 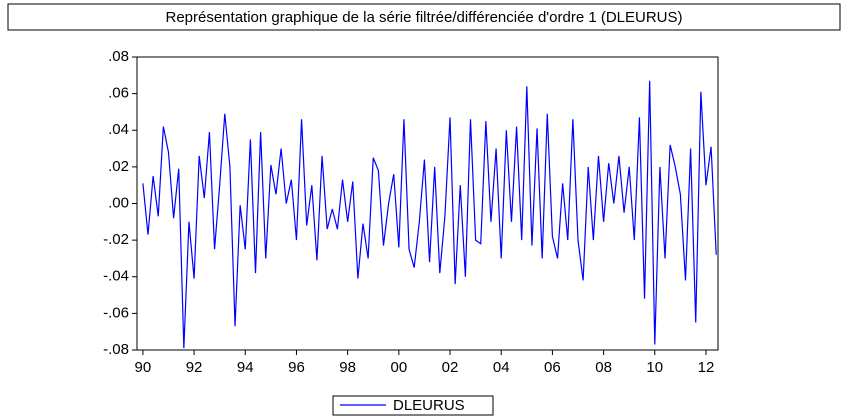 What do you see at coordinates (398, 367) in the screenshot?
I see `x-tick-label: 00` at bounding box center [398, 367].